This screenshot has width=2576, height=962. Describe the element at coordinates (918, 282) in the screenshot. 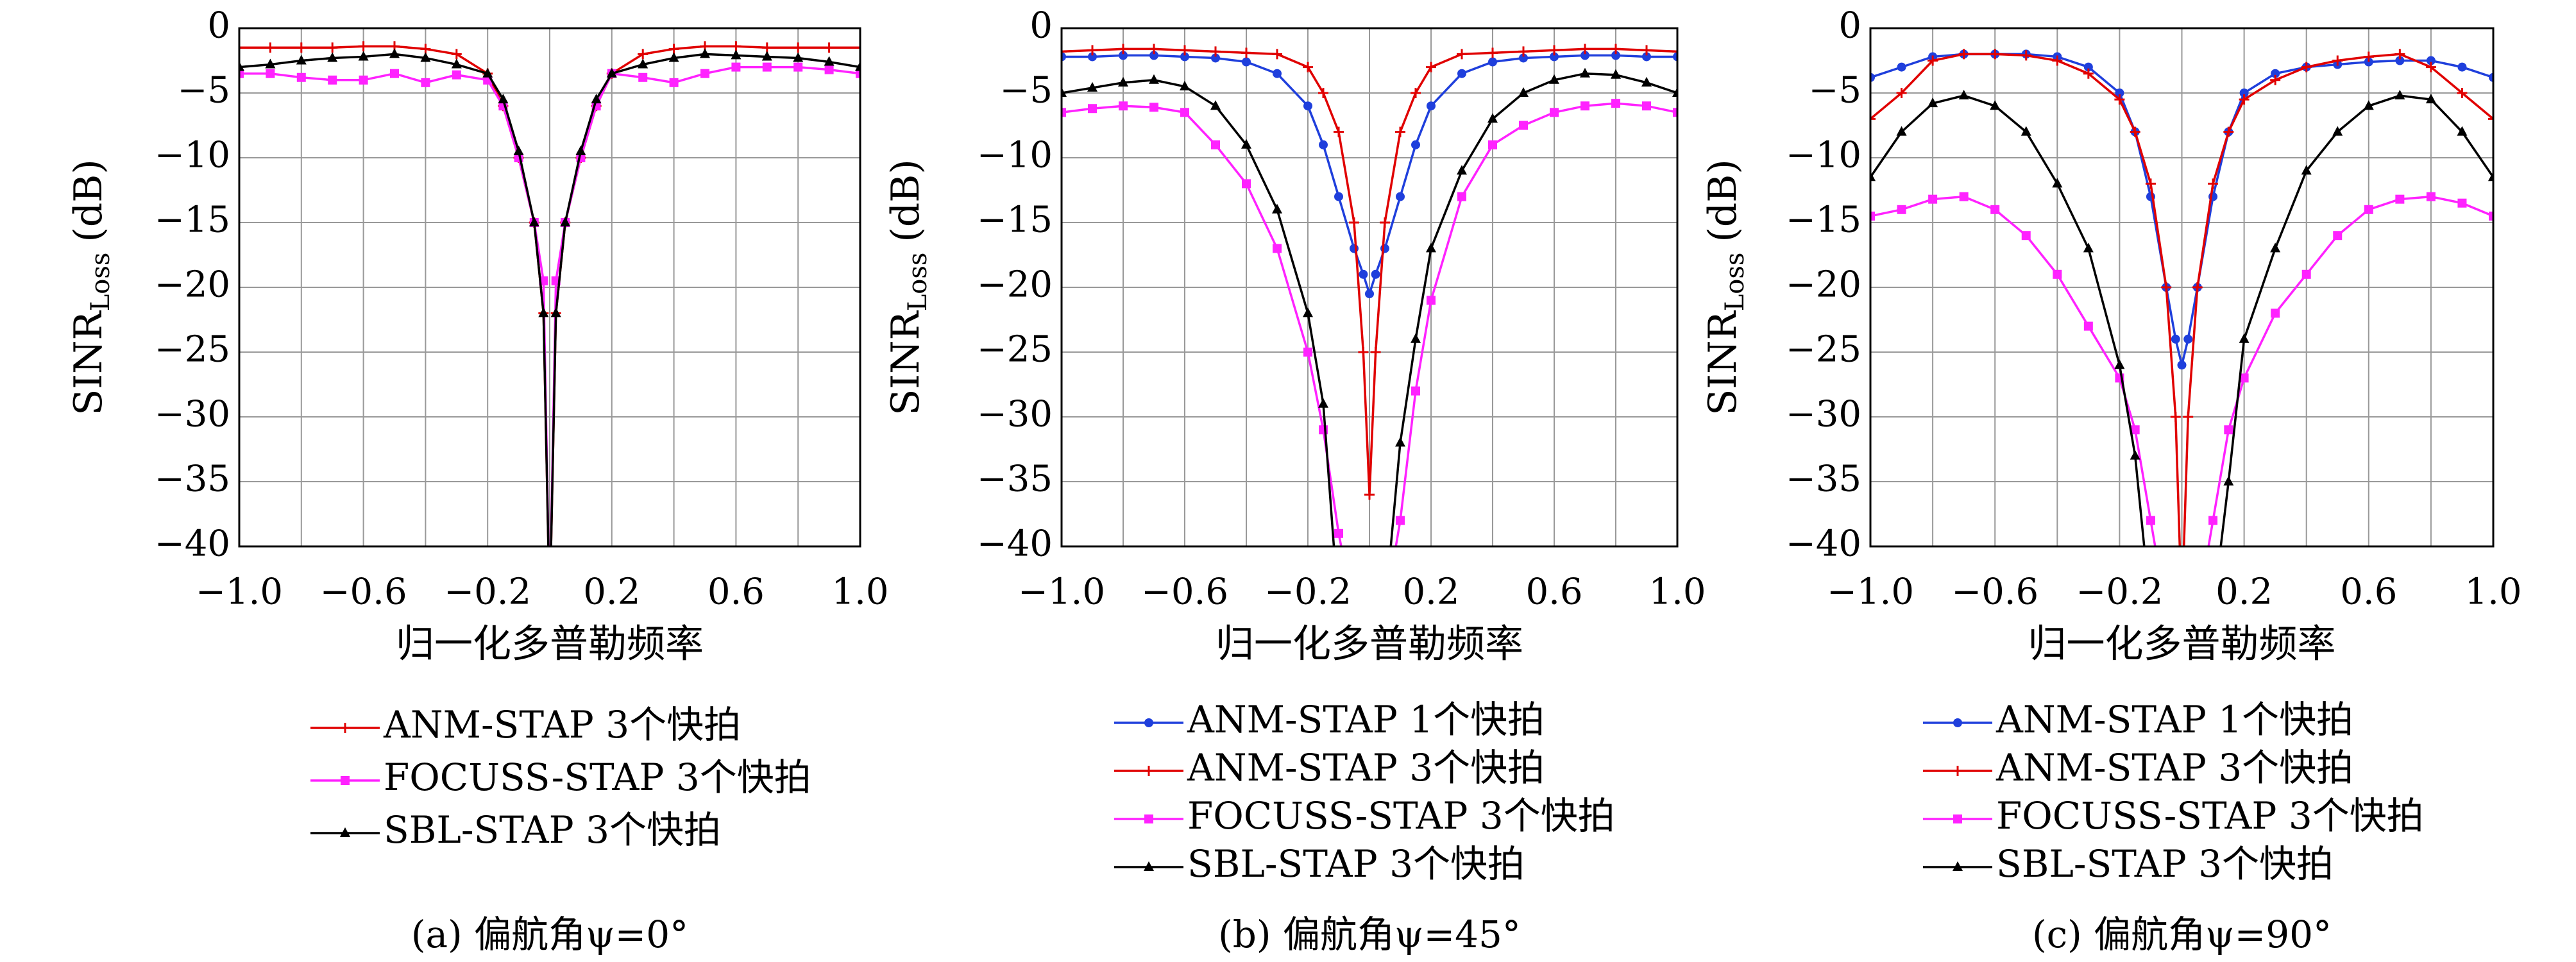

I see `y-axis-label-sub: Loss` at that location.